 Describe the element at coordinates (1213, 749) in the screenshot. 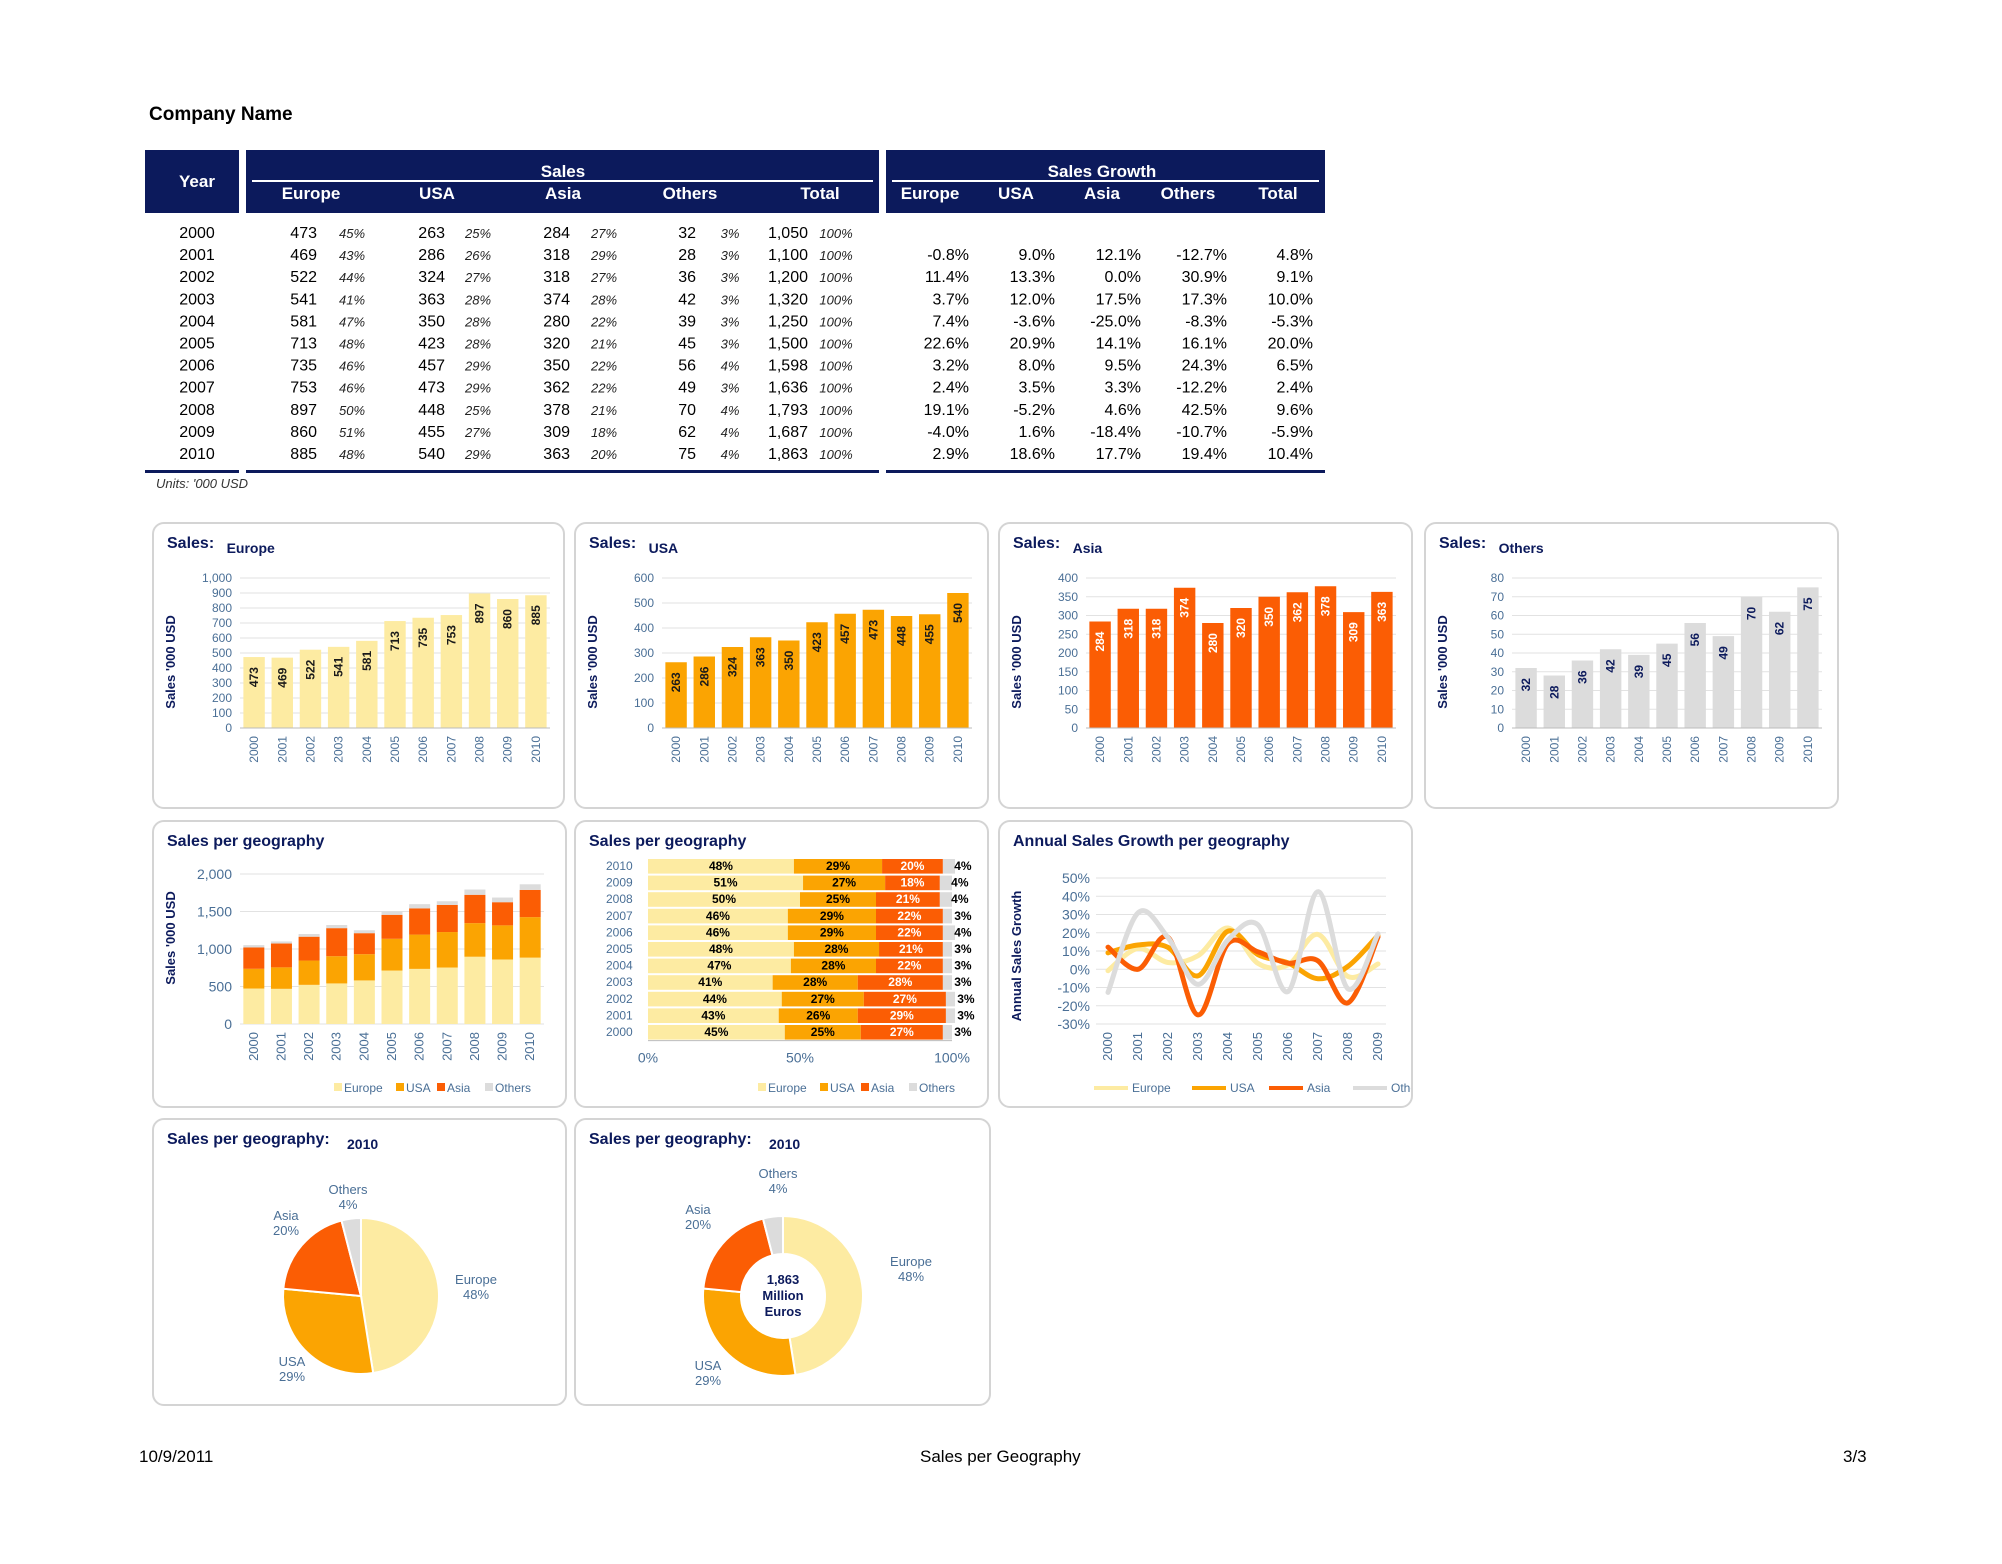

I see `x-tick-label: 2004` at that location.